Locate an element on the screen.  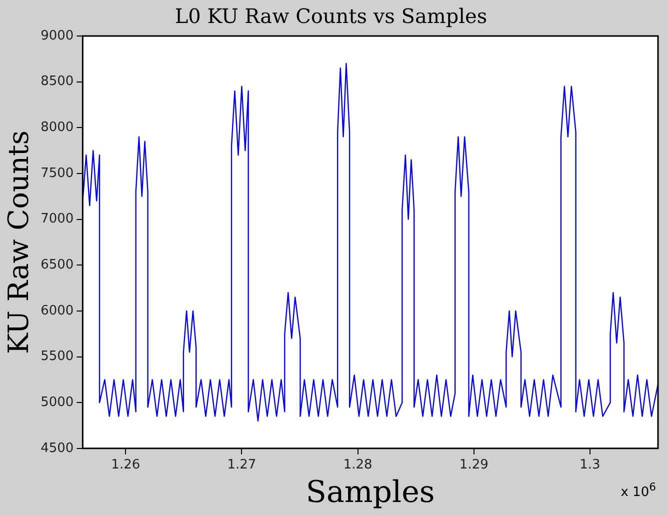
x-tick-label: 1.3 is located at coordinates (590, 465).